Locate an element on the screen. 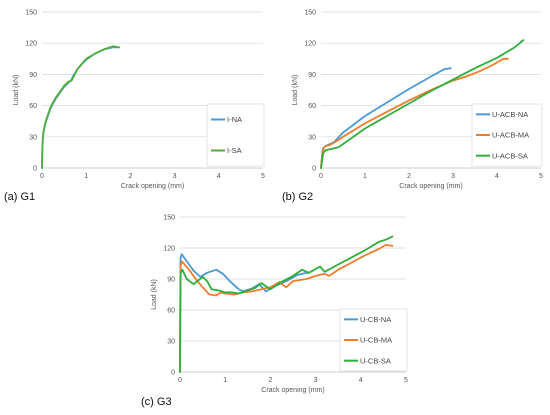  series-line-u-cb-sa is located at coordinates (286, 304).